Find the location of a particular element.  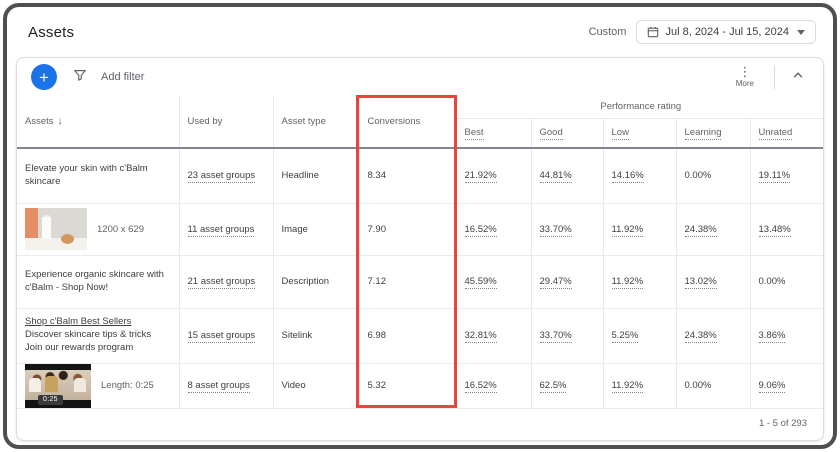

conversions-value: 7.90 is located at coordinates (377, 229).